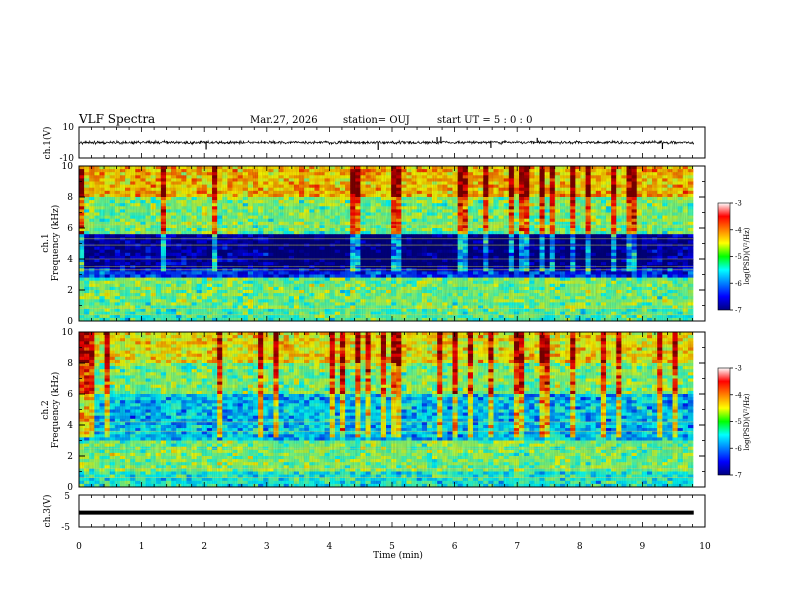  I want to click on ch1-waveform-trace, so click(386, 143).